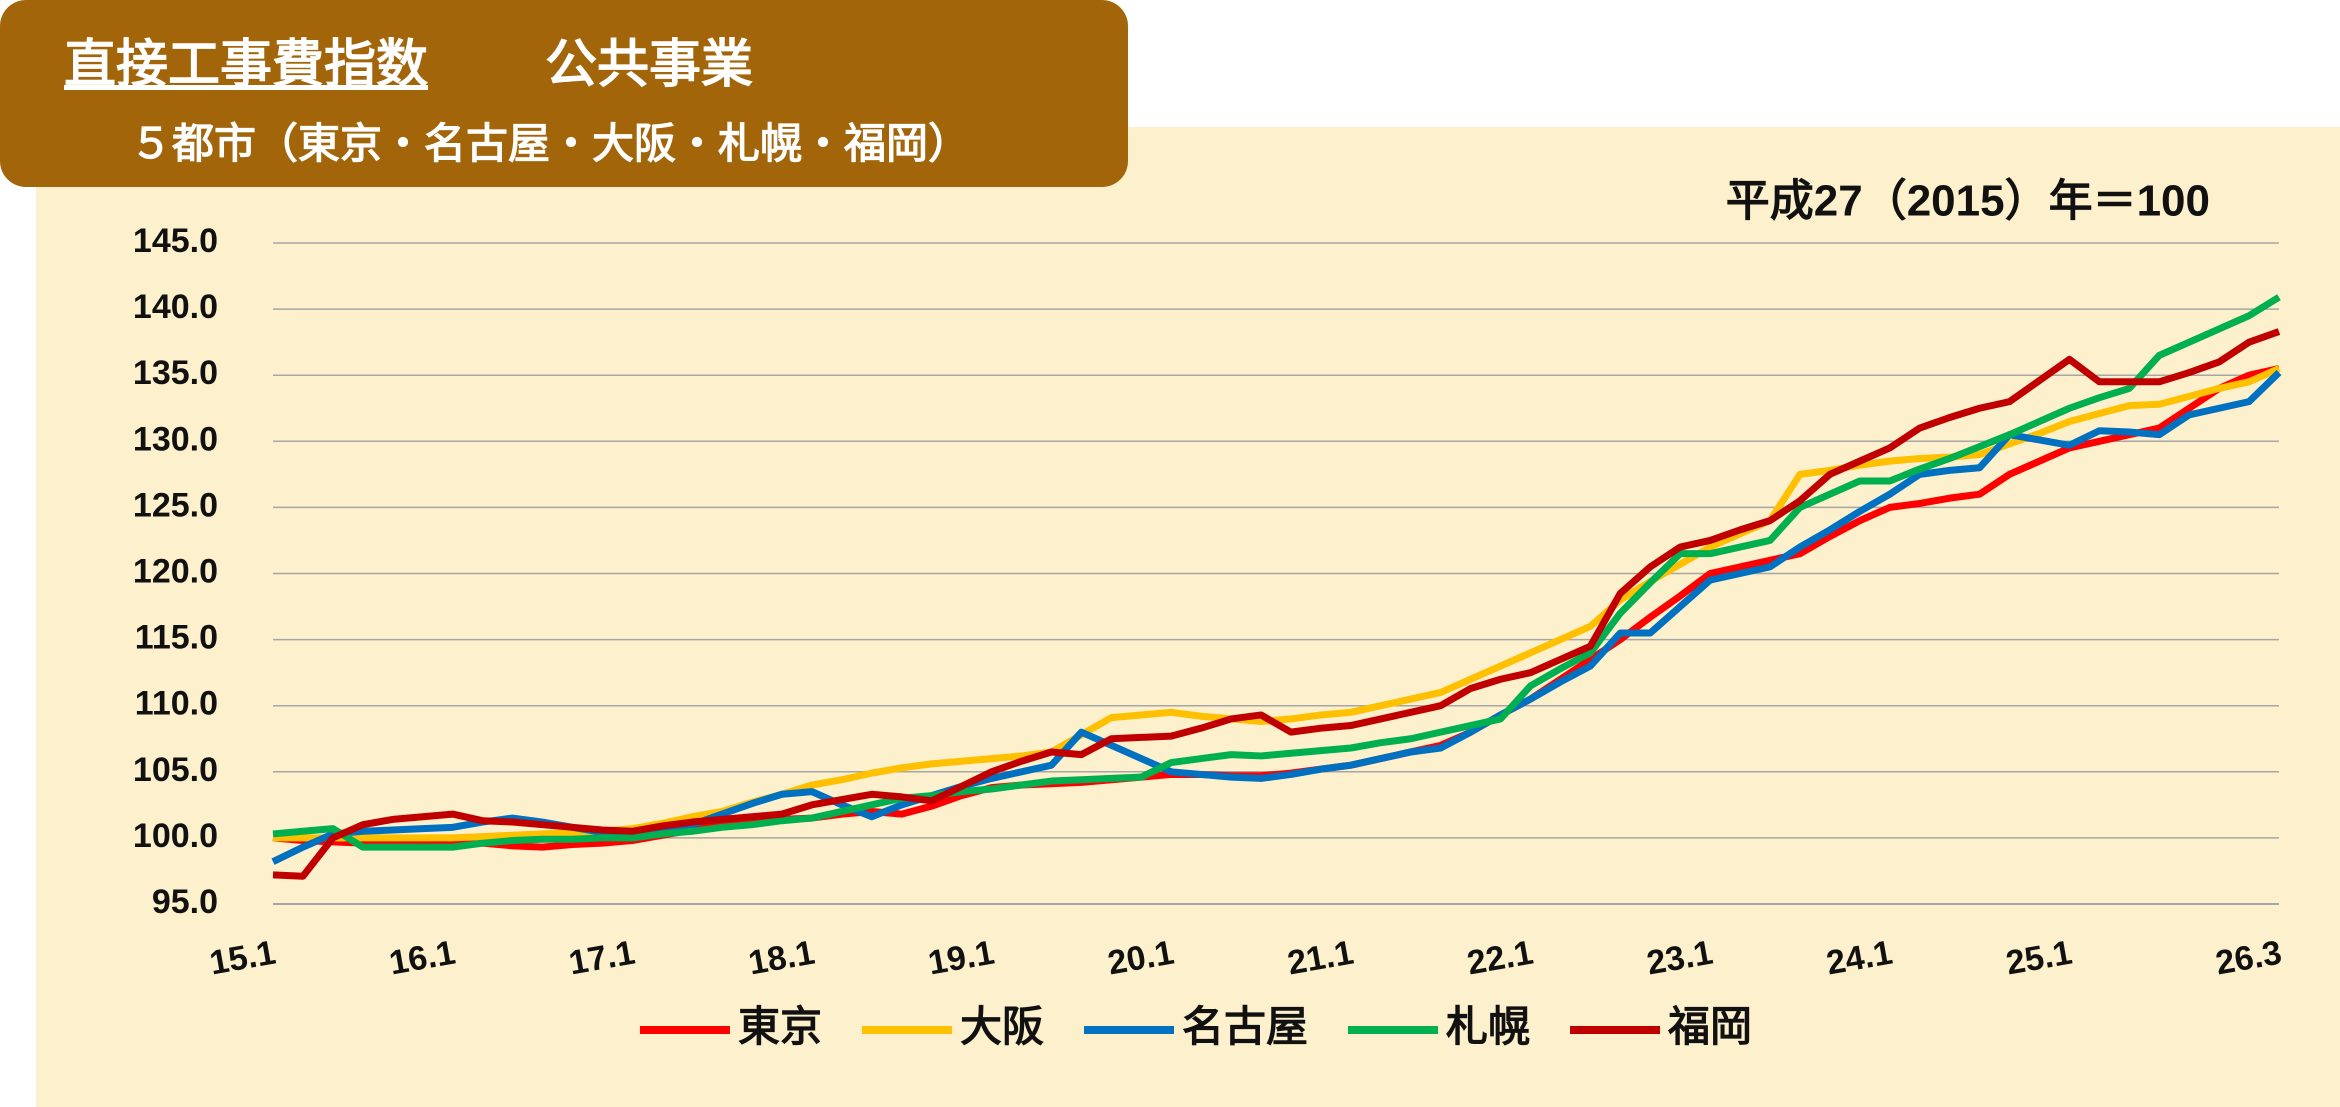  What do you see at coordinates (2249, 958) in the screenshot?
I see `x-tick-label: 26.3` at bounding box center [2249, 958].